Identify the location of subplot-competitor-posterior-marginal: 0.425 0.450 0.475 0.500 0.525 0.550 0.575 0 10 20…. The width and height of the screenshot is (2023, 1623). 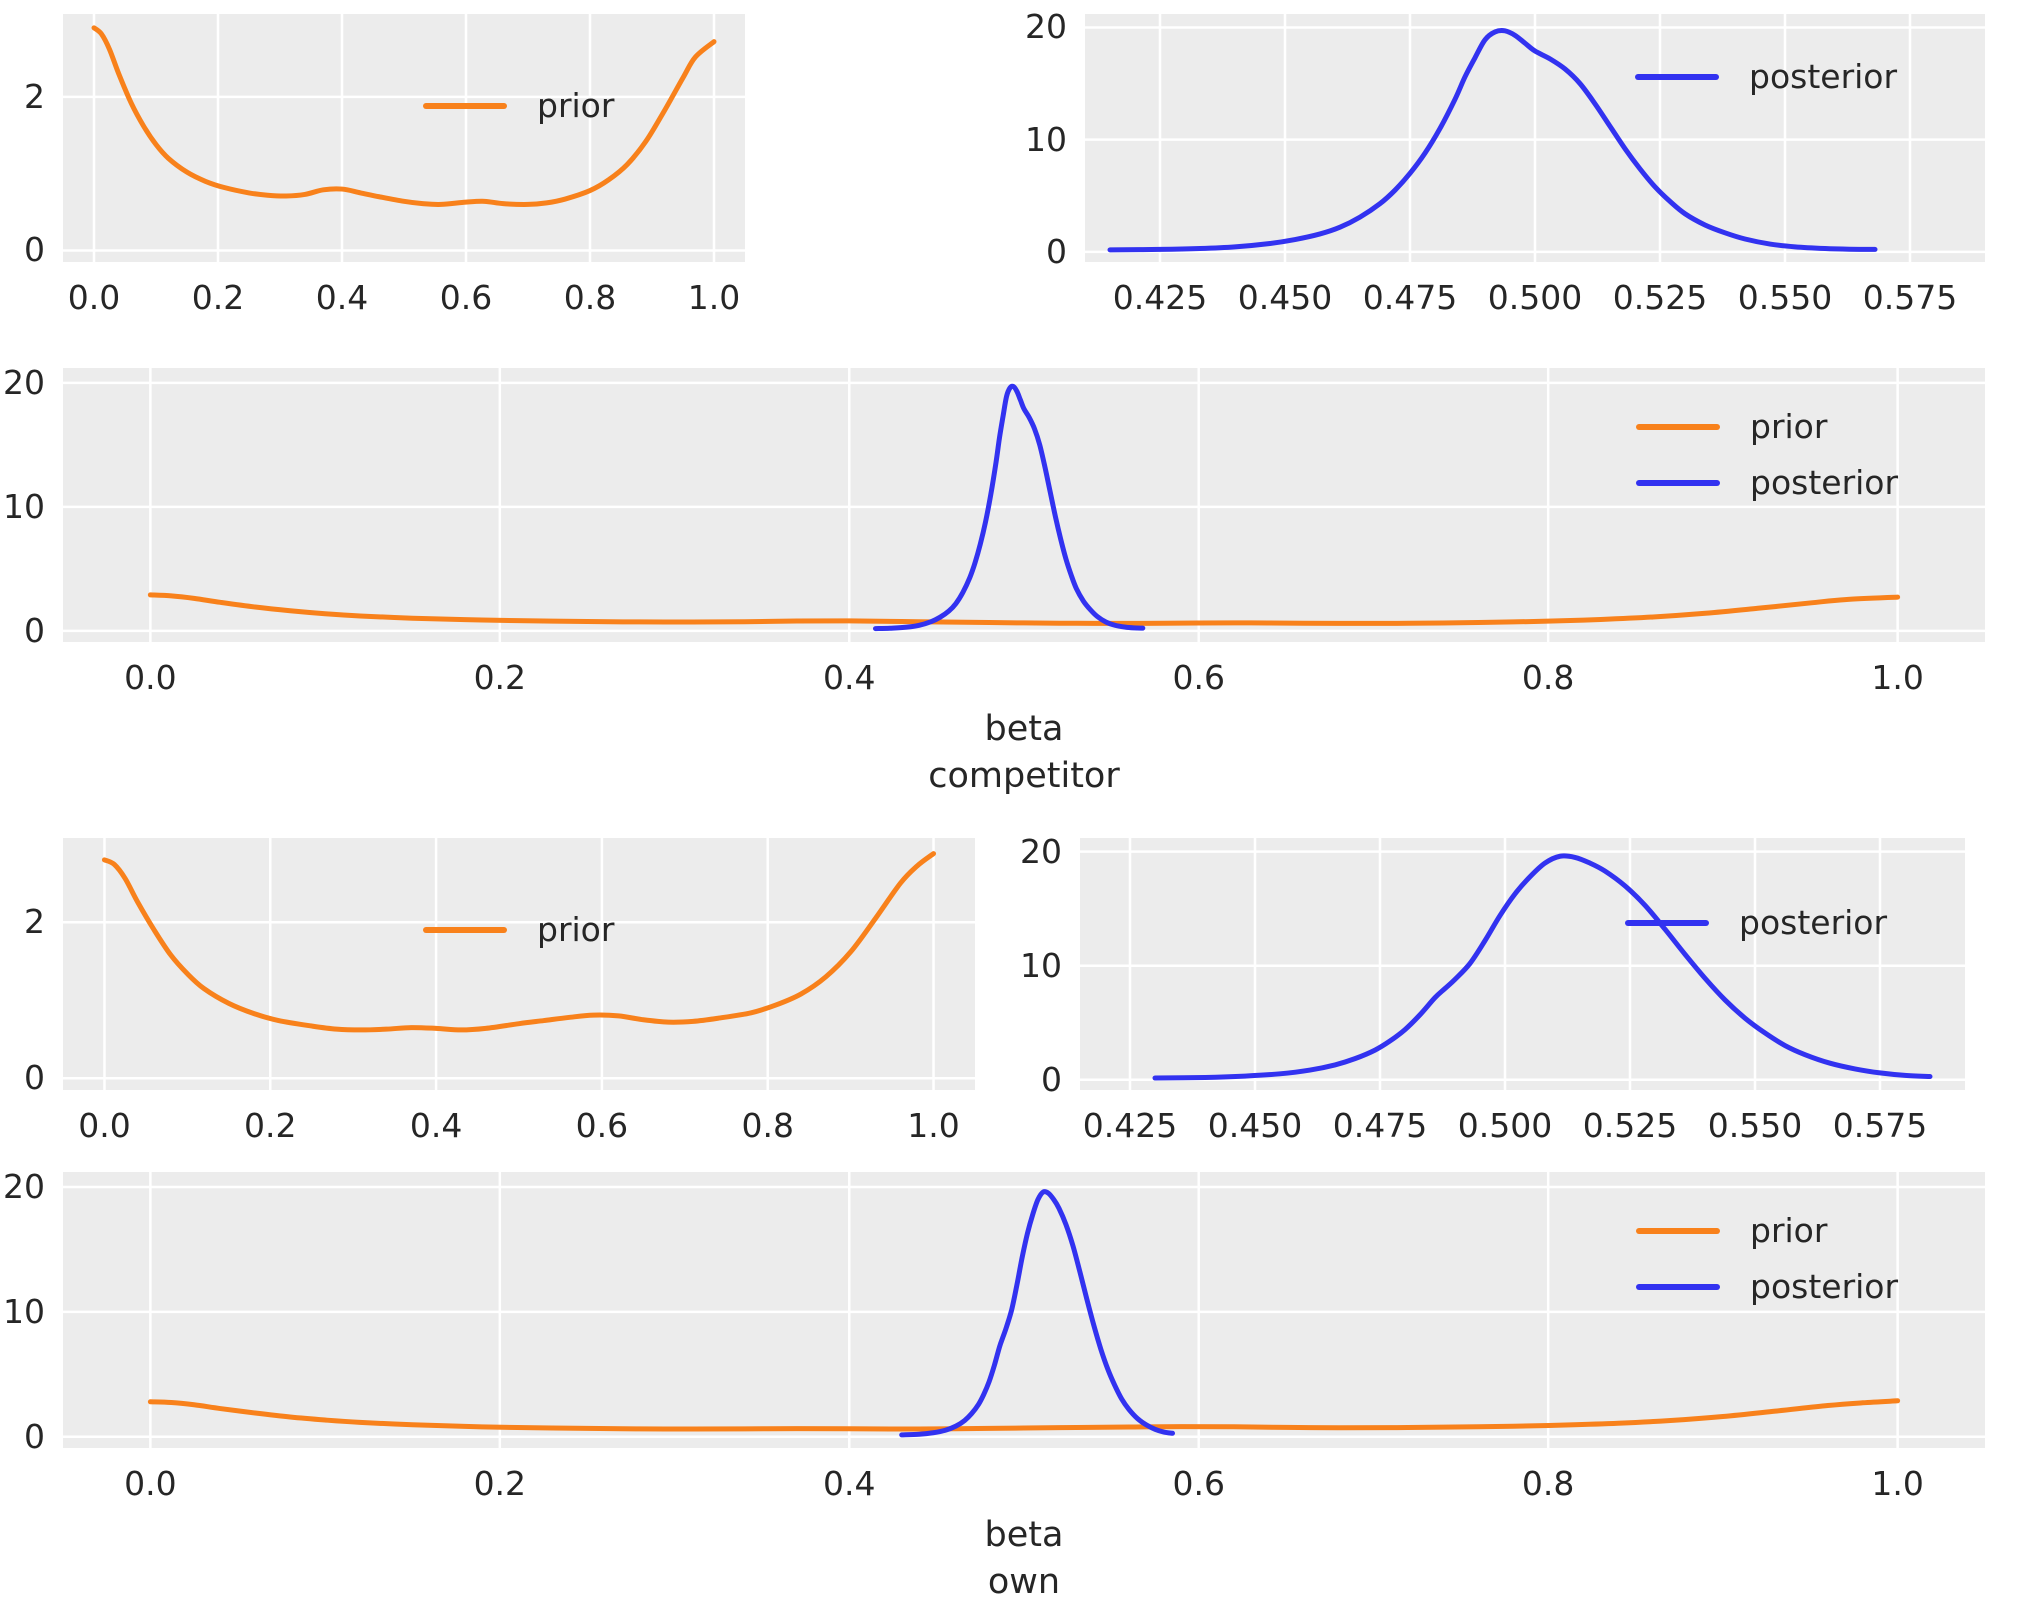
(1505, 162).